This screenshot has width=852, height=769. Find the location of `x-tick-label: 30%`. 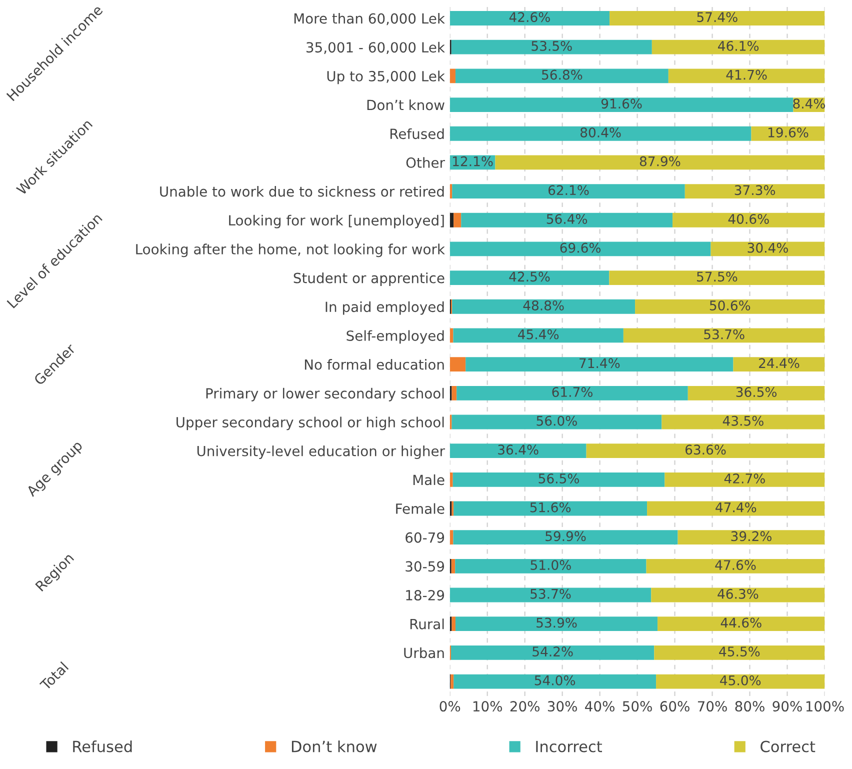

x-tick-label: 30% is located at coordinates (562, 706).